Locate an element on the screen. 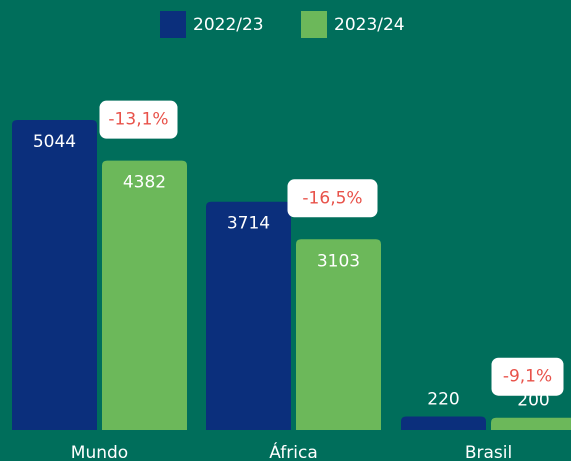  x-tick-label: Brasil is located at coordinates (488, 452).